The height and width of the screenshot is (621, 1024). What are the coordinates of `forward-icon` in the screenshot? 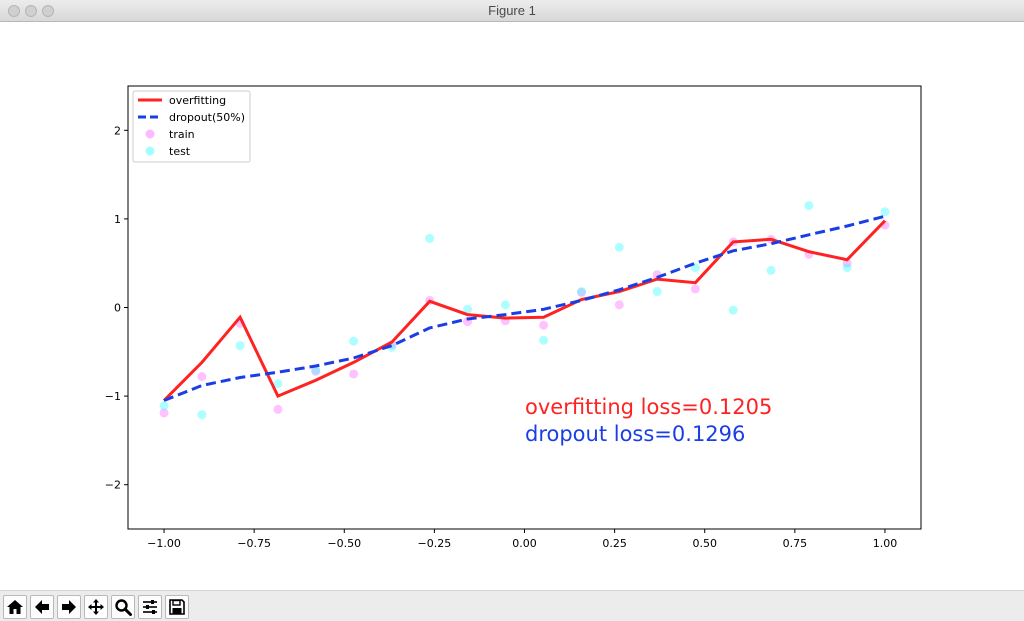 It's located at (69, 607).